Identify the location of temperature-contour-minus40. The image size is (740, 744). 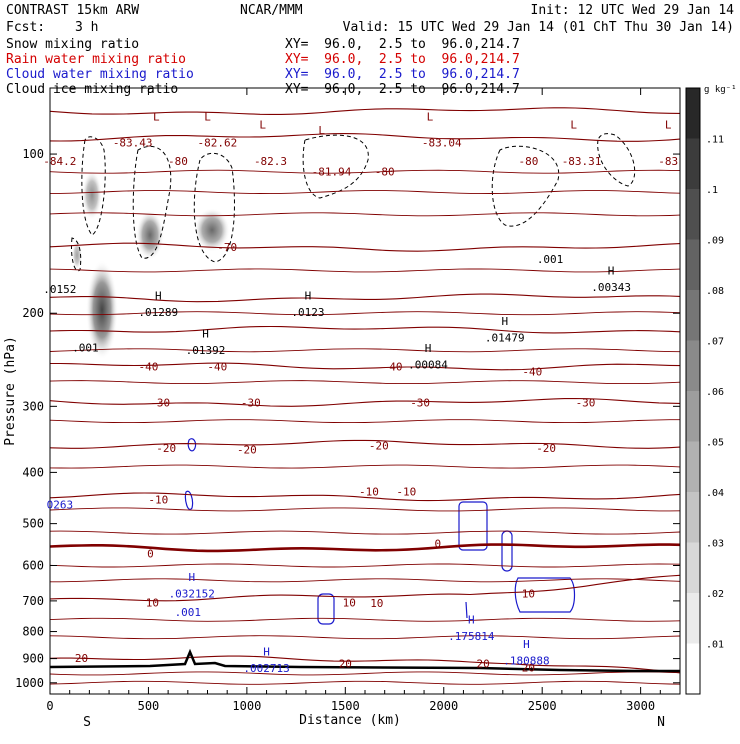
(365, 366).